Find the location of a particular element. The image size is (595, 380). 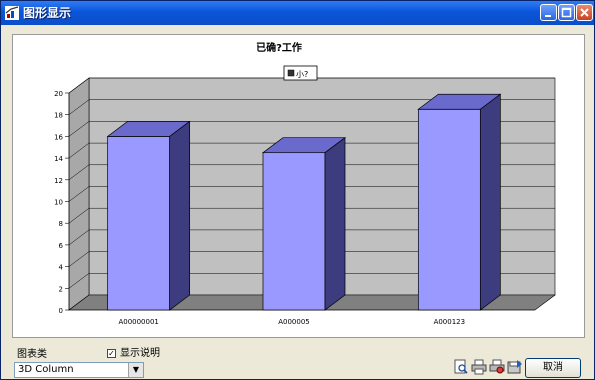

chart-app-icon is located at coordinates (12, 13).